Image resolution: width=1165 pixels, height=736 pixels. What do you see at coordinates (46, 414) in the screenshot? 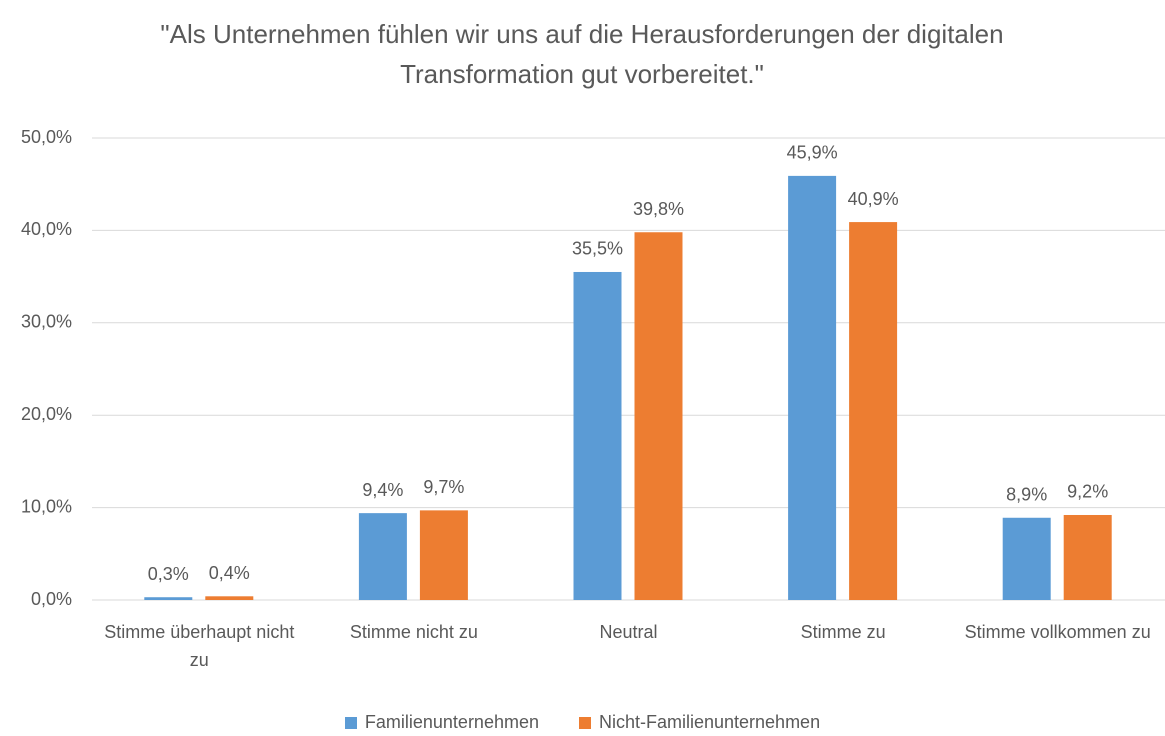
I see `y-tick-label: 20,0%` at bounding box center [46, 414].